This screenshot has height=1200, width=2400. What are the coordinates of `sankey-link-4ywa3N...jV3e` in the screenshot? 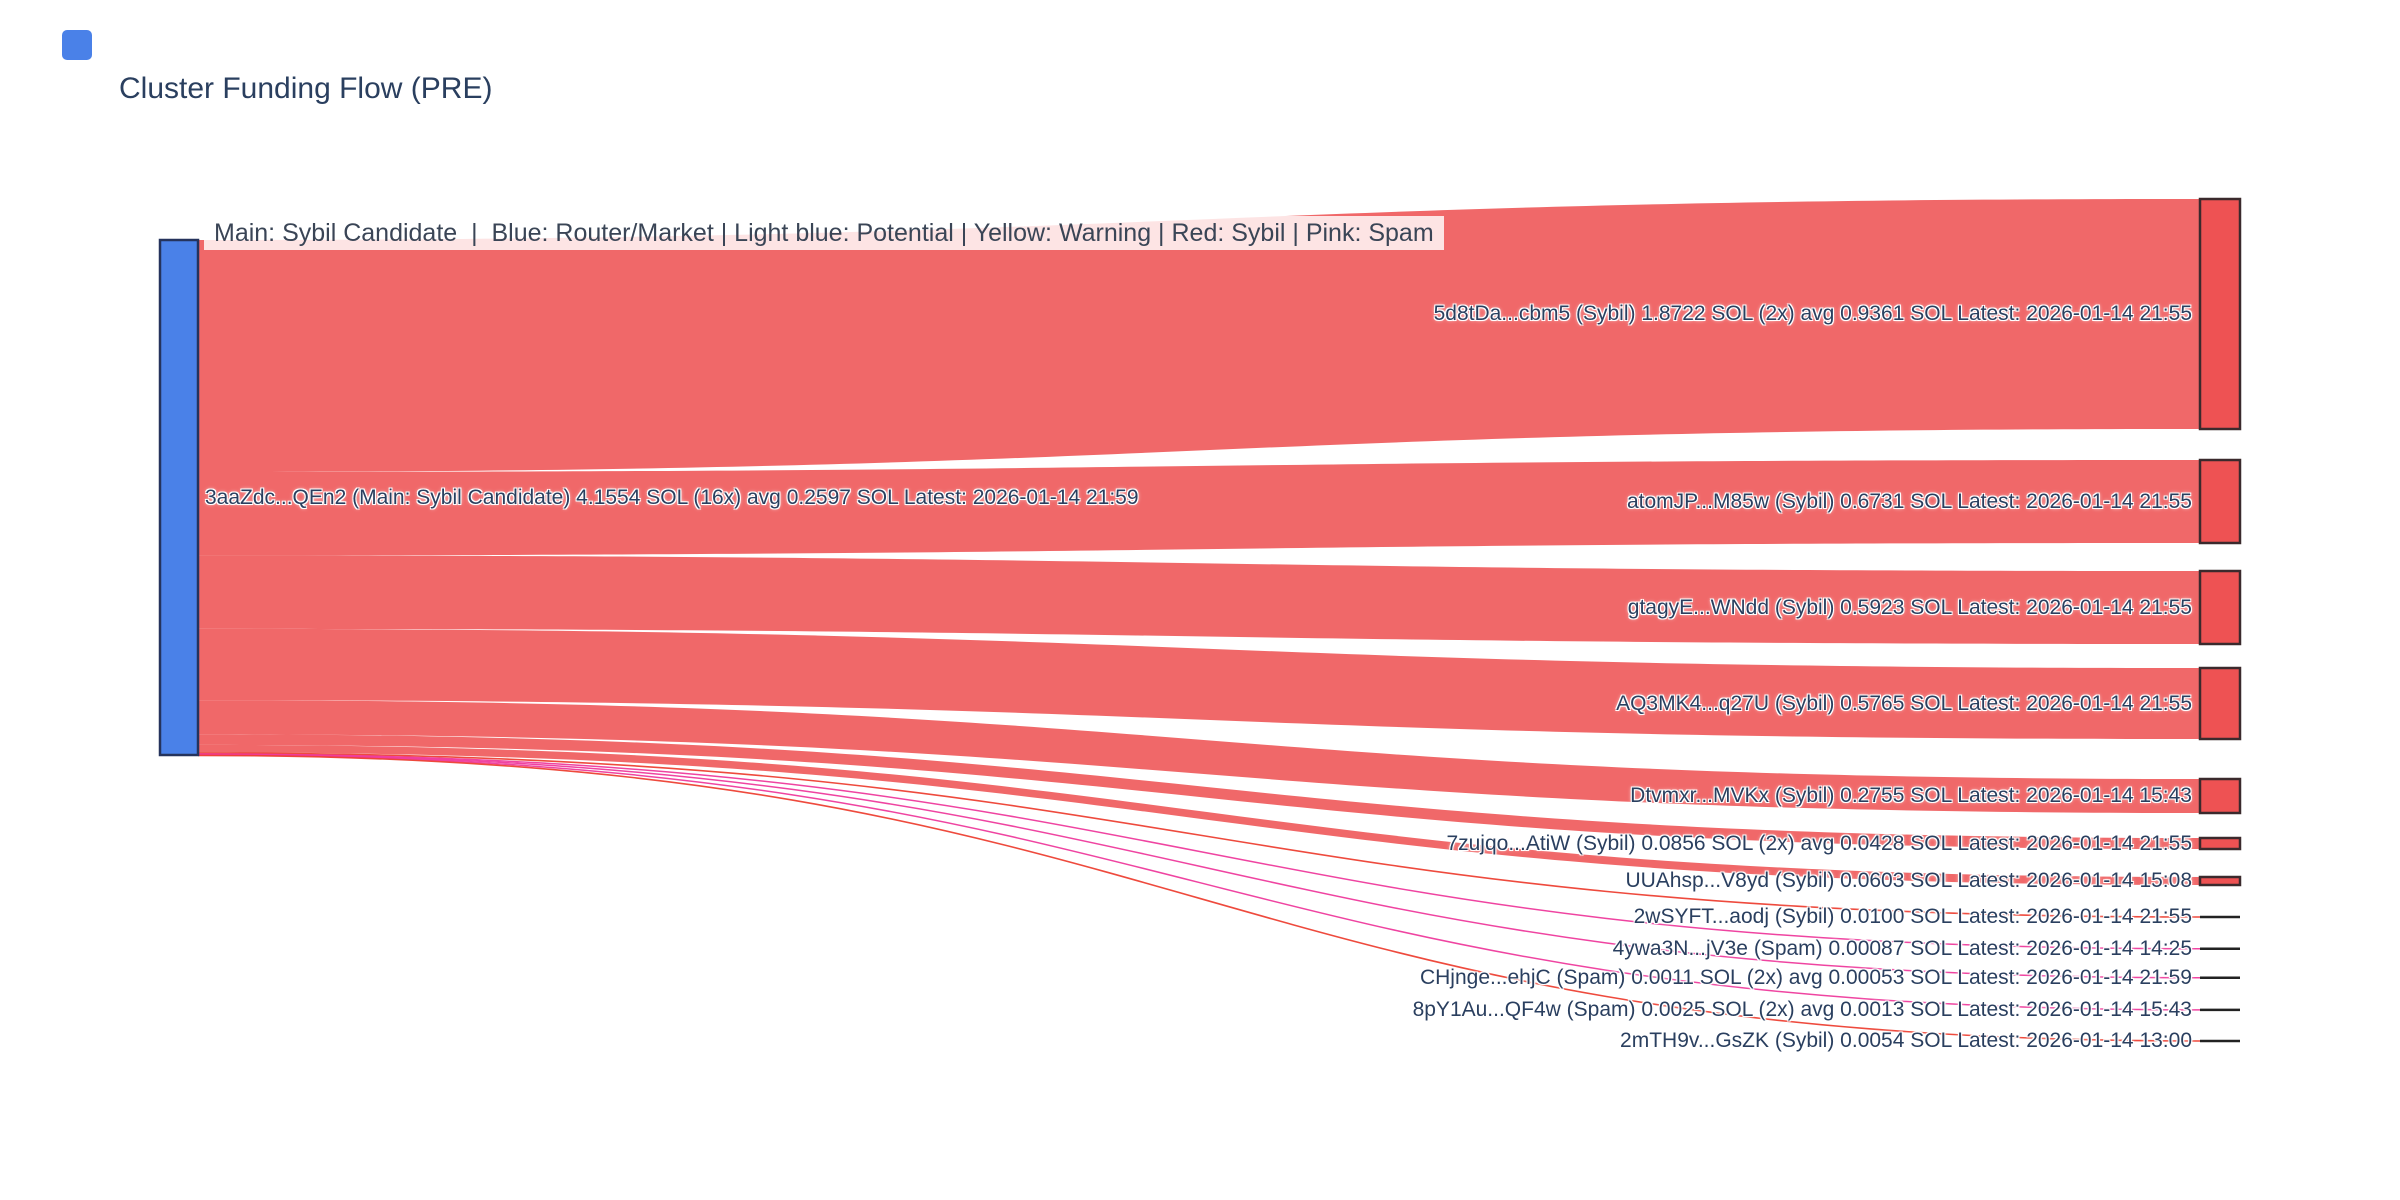 It's located at (1199, 851).